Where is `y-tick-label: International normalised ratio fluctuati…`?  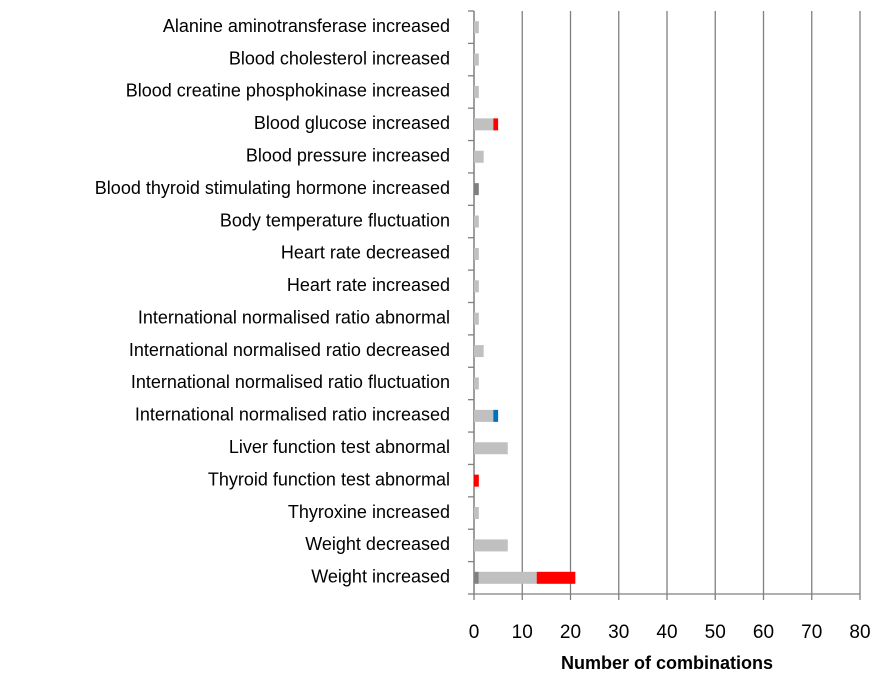
y-tick-label: International normalised ratio fluctuati… is located at coordinates (290, 382).